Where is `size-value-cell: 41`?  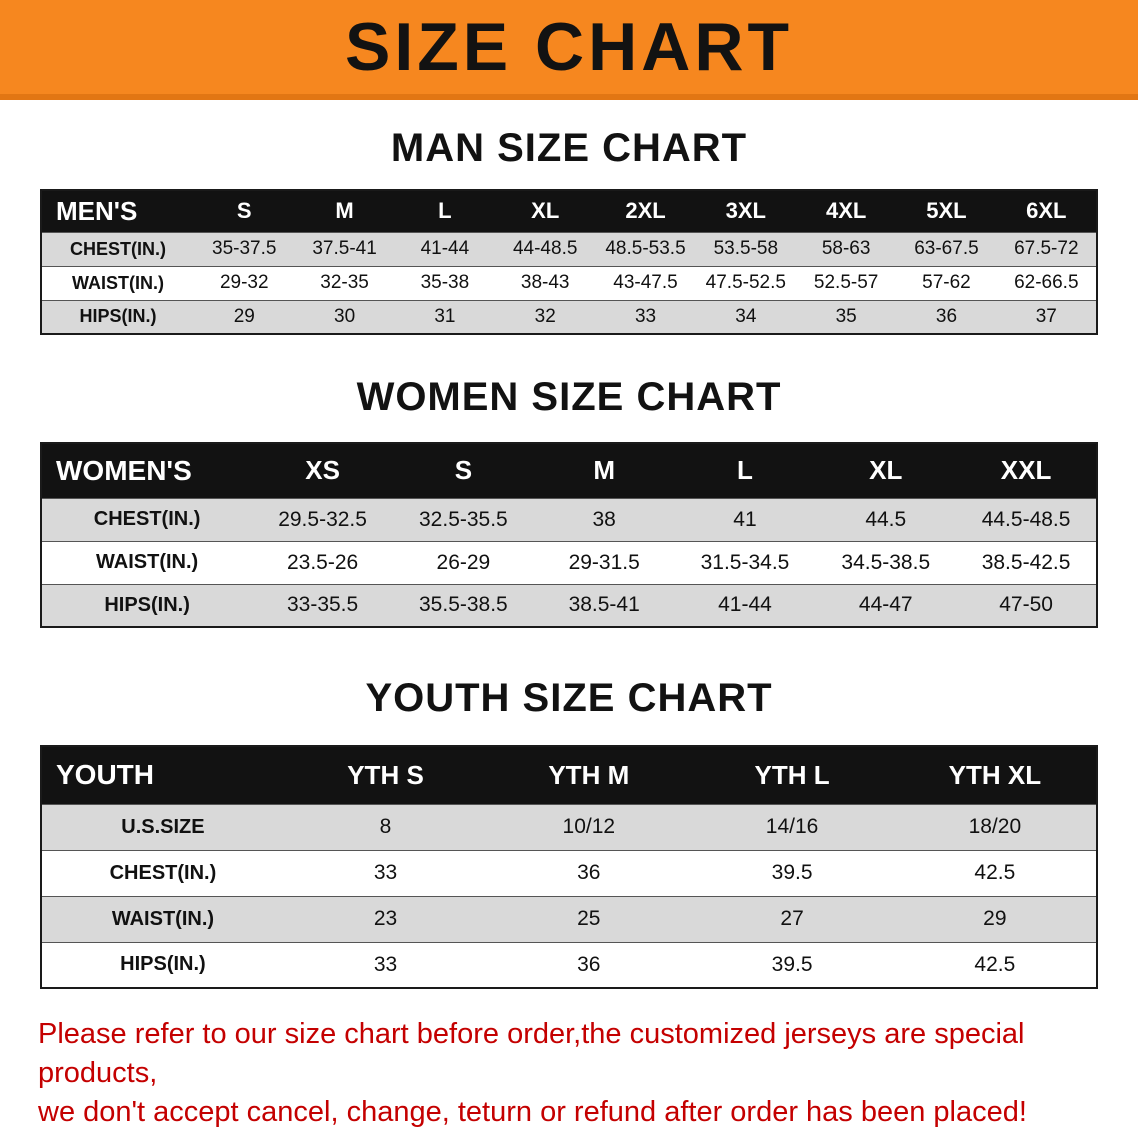 size-value-cell: 41 is located at coordinates (745, 519).